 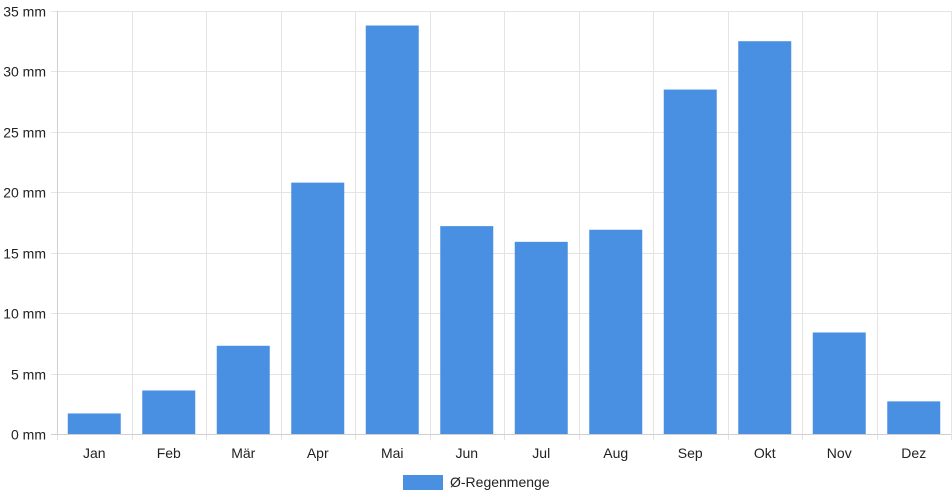 What do you see at coordinates (94, 423) in the screenshot?
I see `bar-jan` at bounding box center [94, 423].